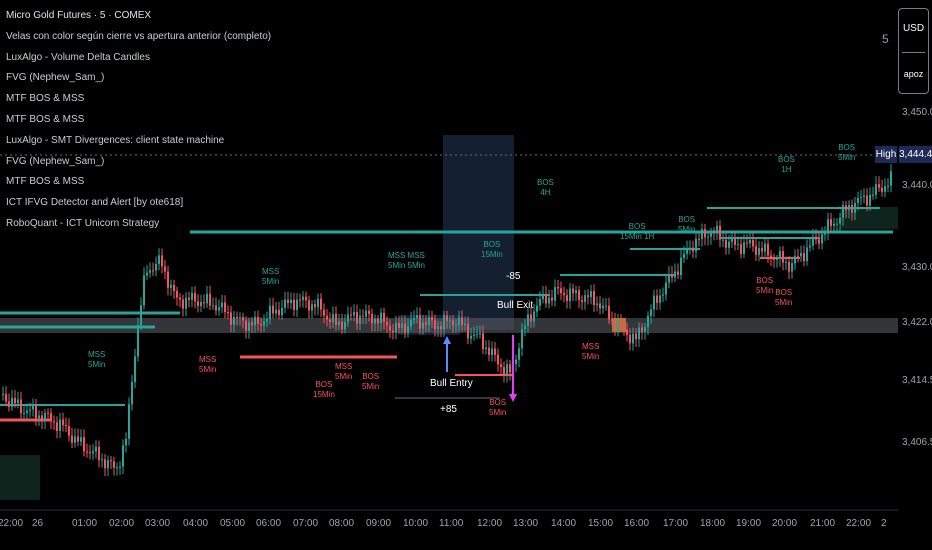 The width and height of the screenshot is (932, 550). I want to click on high-tag: High, so click(886, 154).